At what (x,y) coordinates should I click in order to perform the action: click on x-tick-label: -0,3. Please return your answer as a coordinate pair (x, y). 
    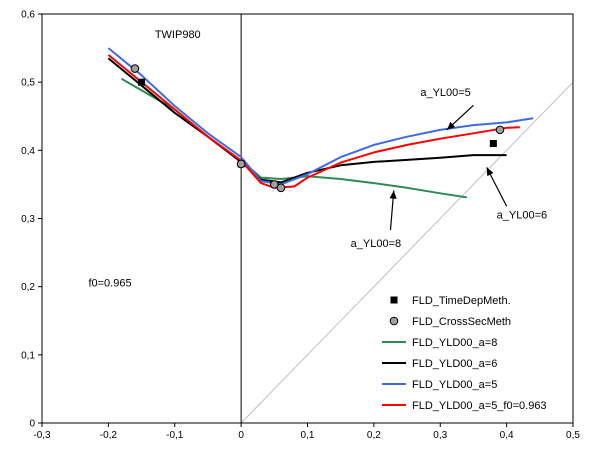
    Looking at the image, I should click on (42, 435).